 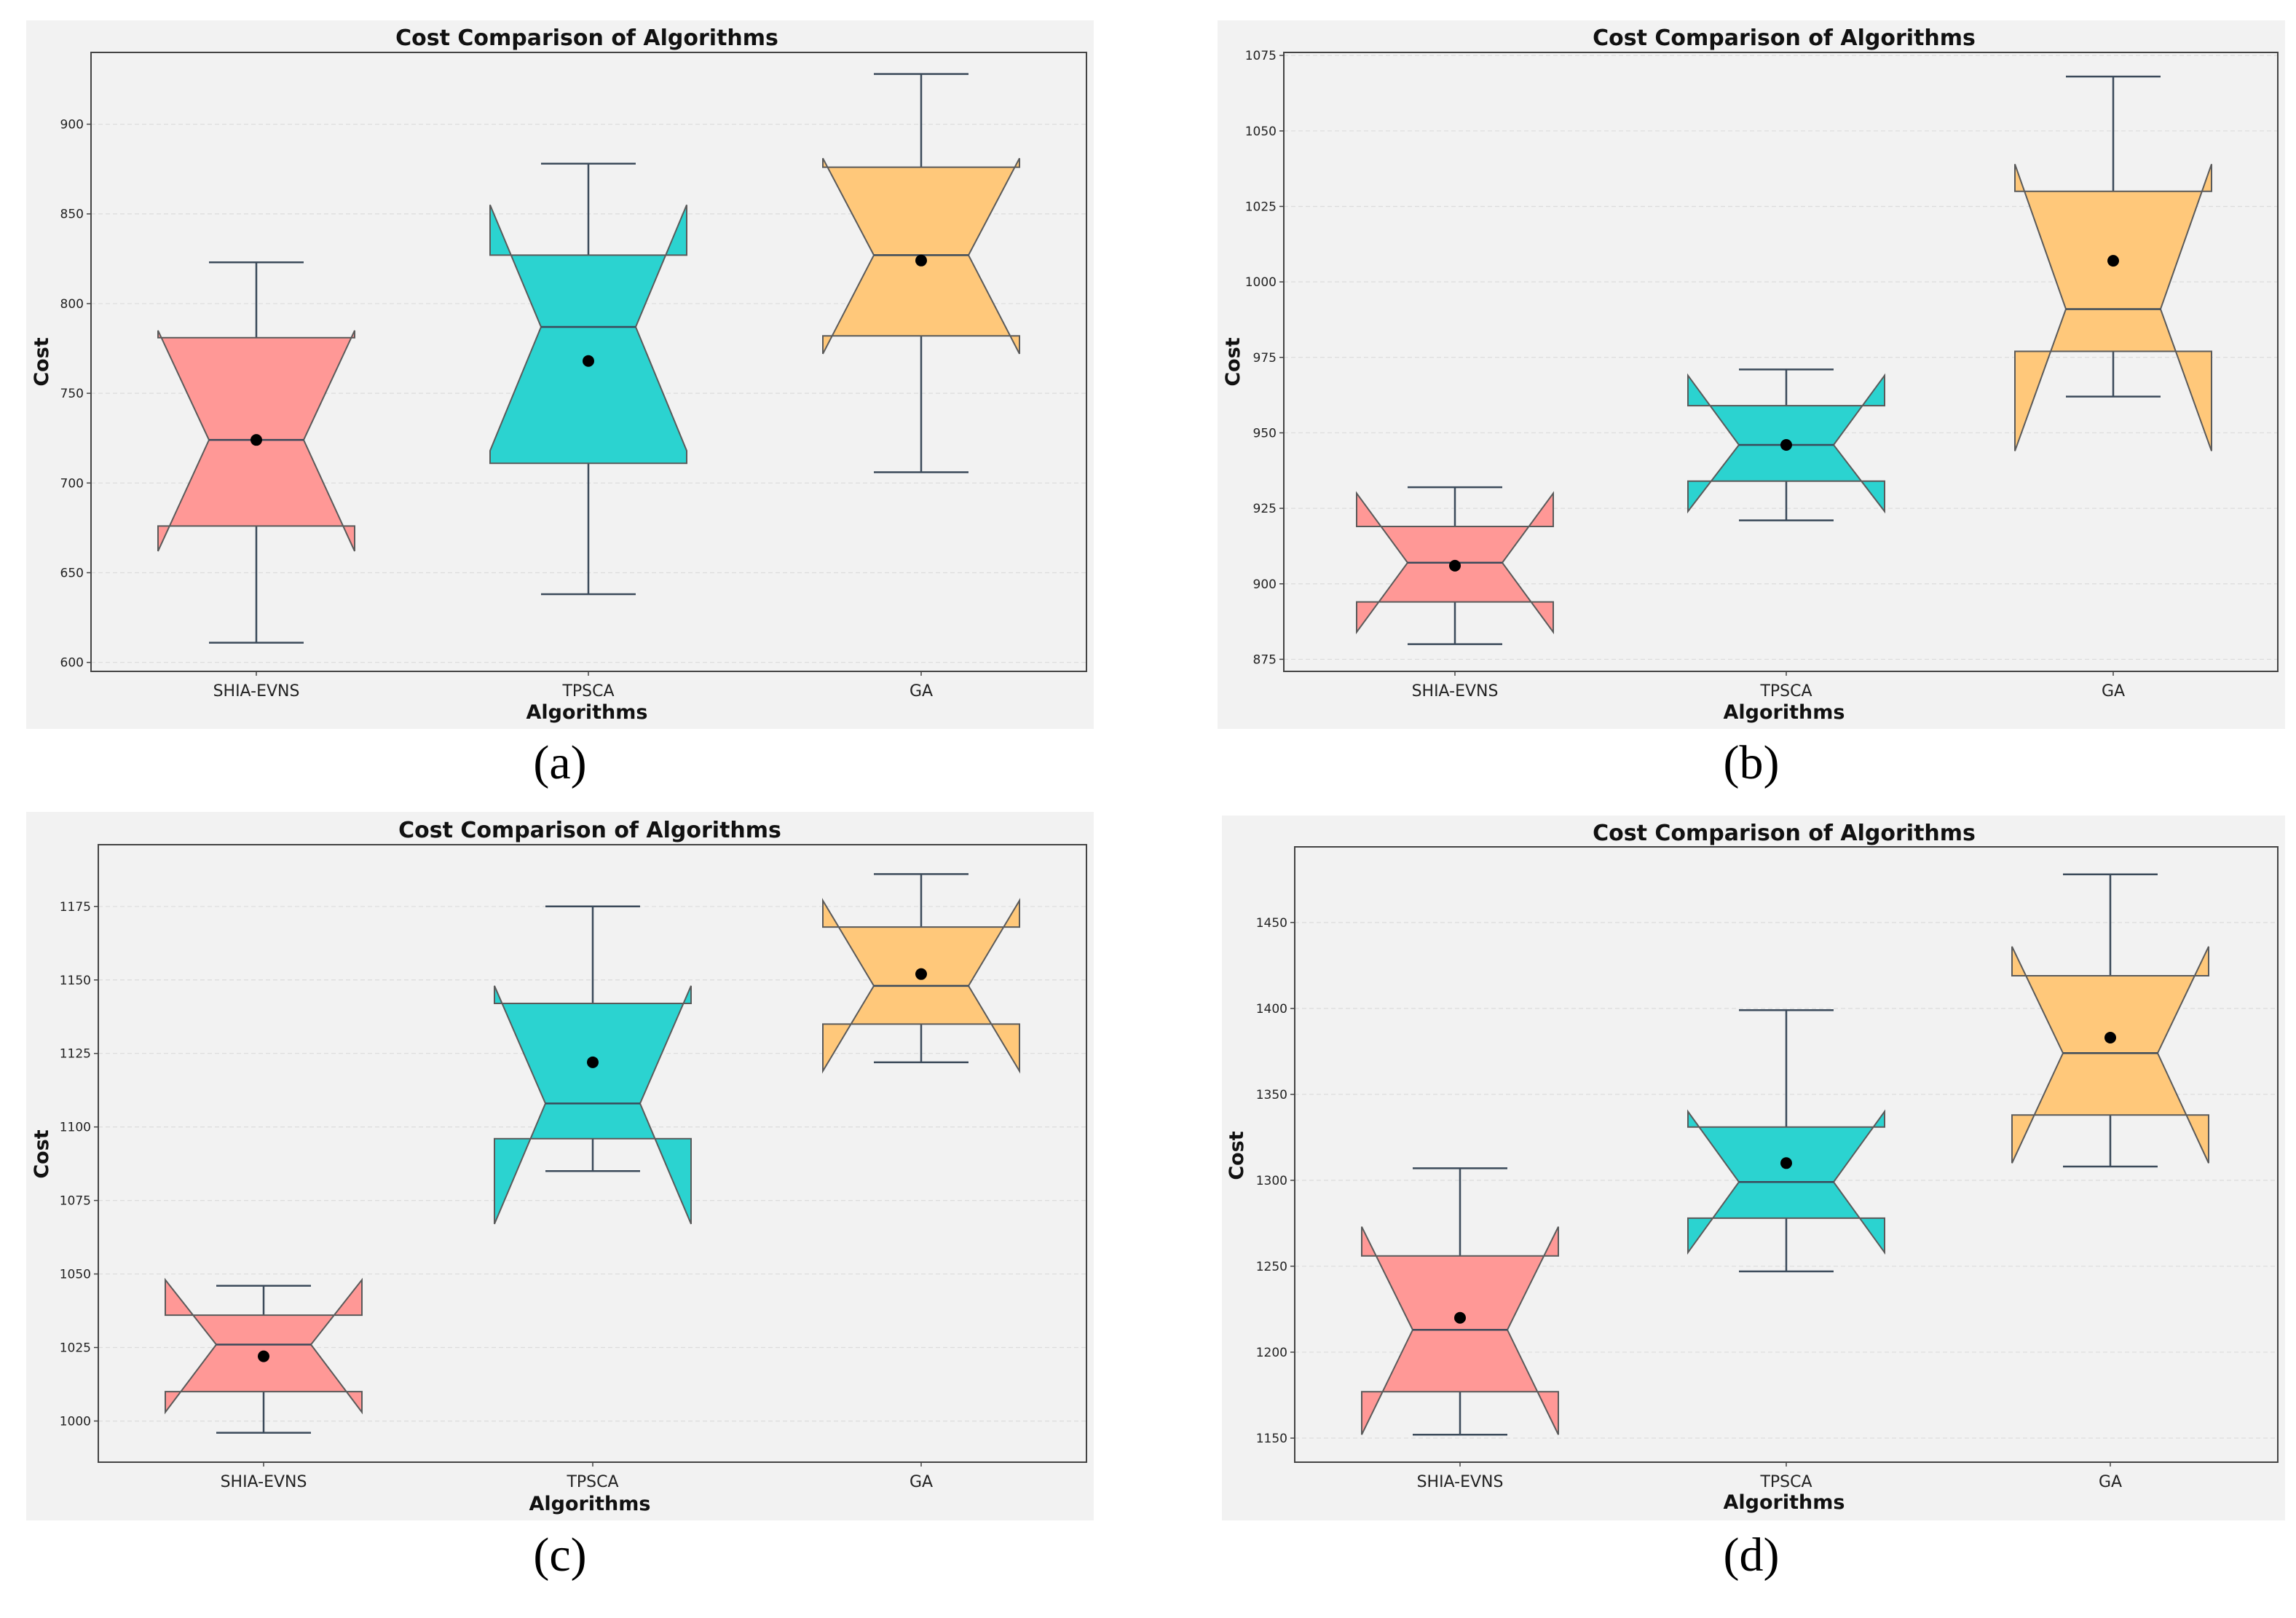 What do you see at coordinates (1751, 1555) in the screenshot?
I see `panel-d-caption: (d)` at bounding box center [1751, 1555].